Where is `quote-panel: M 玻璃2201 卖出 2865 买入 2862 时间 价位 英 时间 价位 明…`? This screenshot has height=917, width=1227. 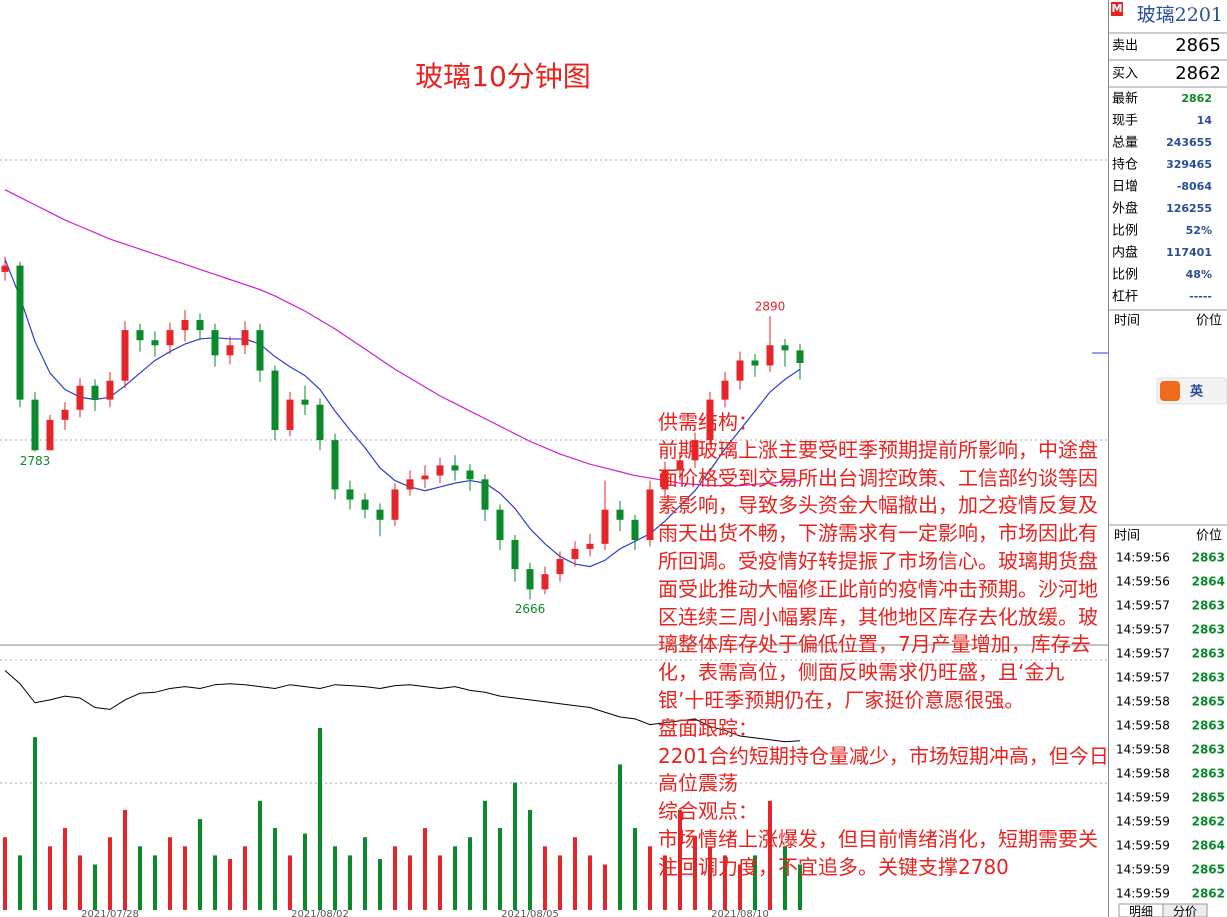
quote-panel: M 玻璃2201 卖出 2865 买入 2862 时间 价位 英 时间 价位 明… is located at coordinates (1168, 458).